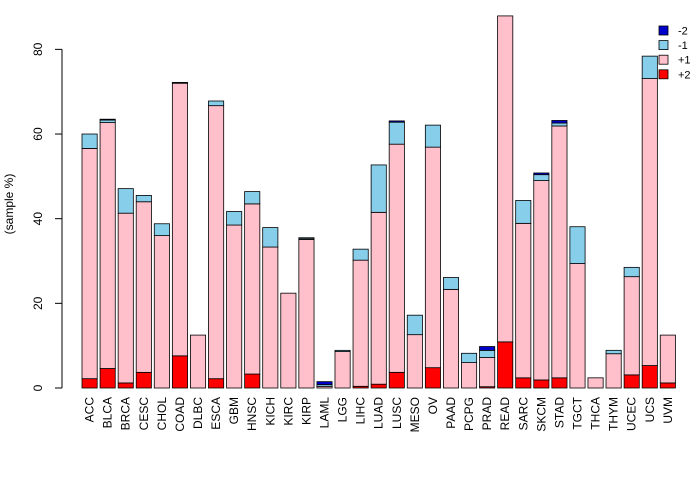 This screenshot has width=700, height=480. What do you see at coordinates (614, 414) in the screenshot?
I see `x-tick-label-thym: THYM` at bounding box center [614, 414].